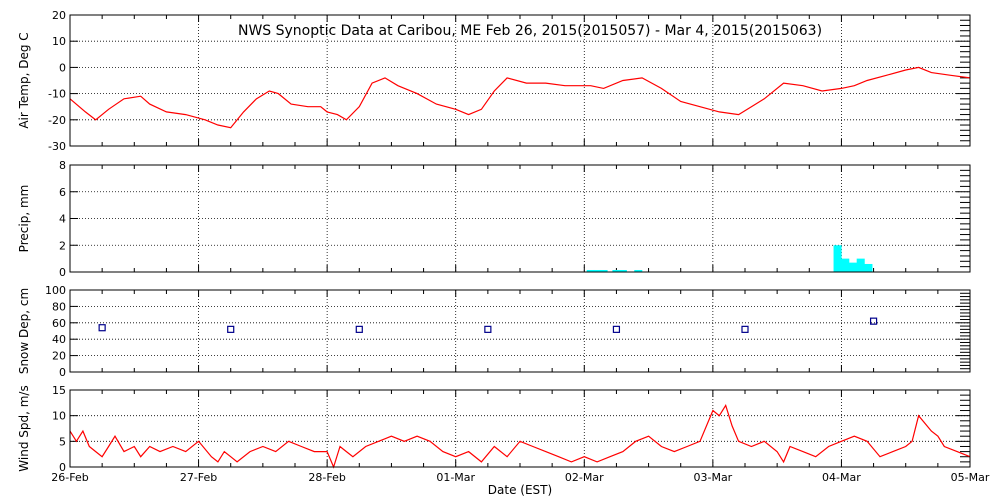  Describe the element at coordinates (57, 94) in the screenshot. I see `air-temp-y-tick-label: -10` at that location.